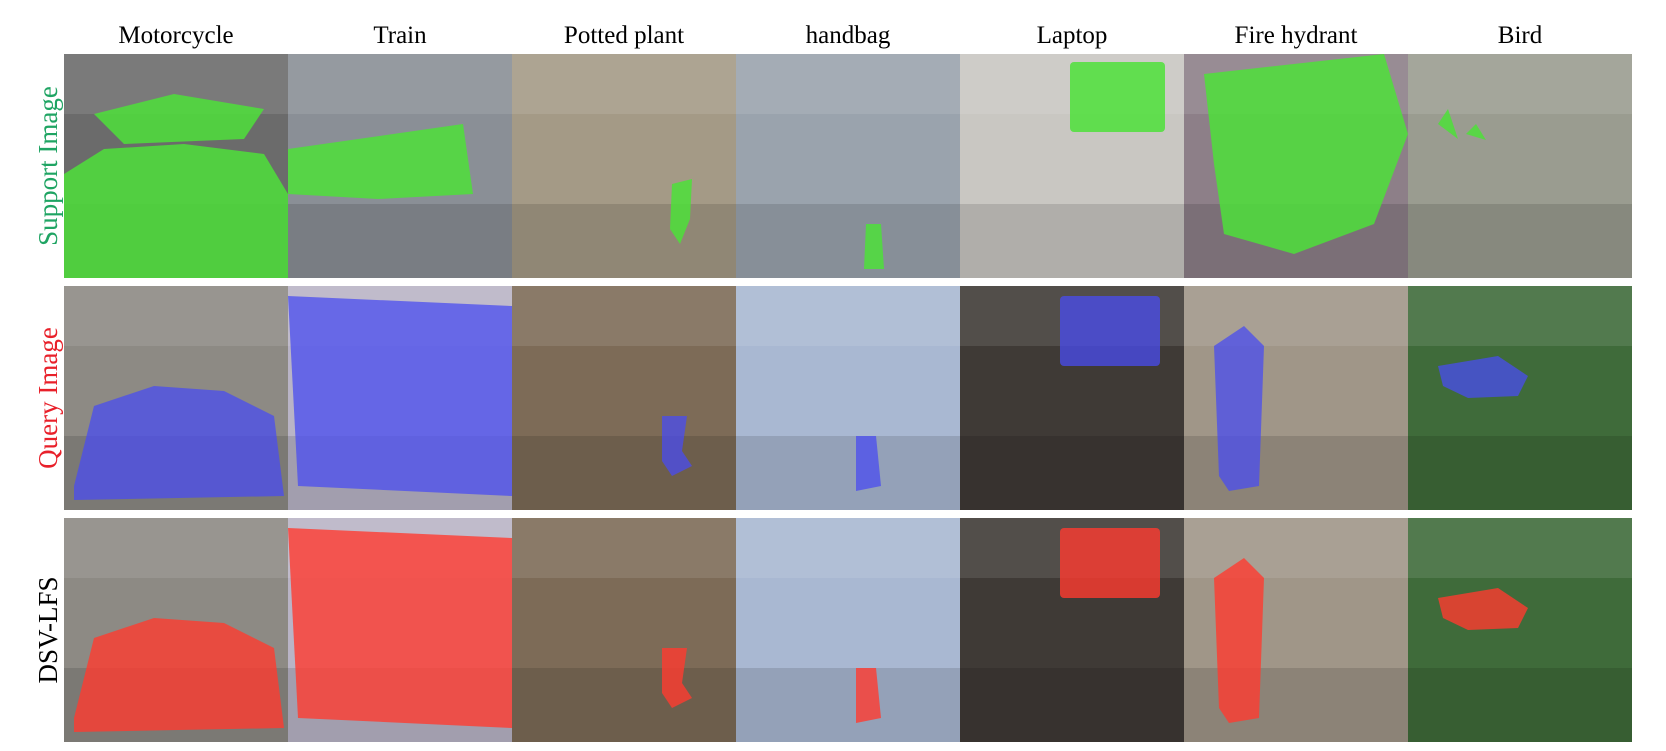 This screenshot has width=1666, height=751. Describe the element at coordinates (624, 630) in the screenshot. I see `result-image-potted-plant` at that location.